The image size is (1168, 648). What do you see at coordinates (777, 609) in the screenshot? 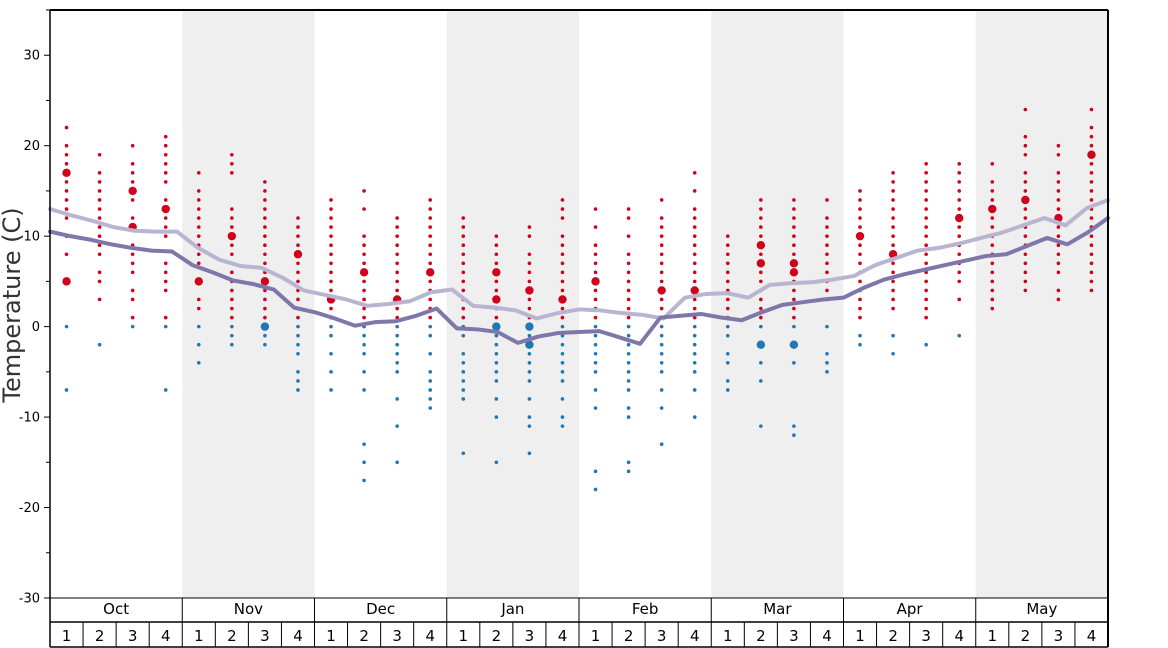
I see `month-label: Mar` at bounding box center [777, 609].